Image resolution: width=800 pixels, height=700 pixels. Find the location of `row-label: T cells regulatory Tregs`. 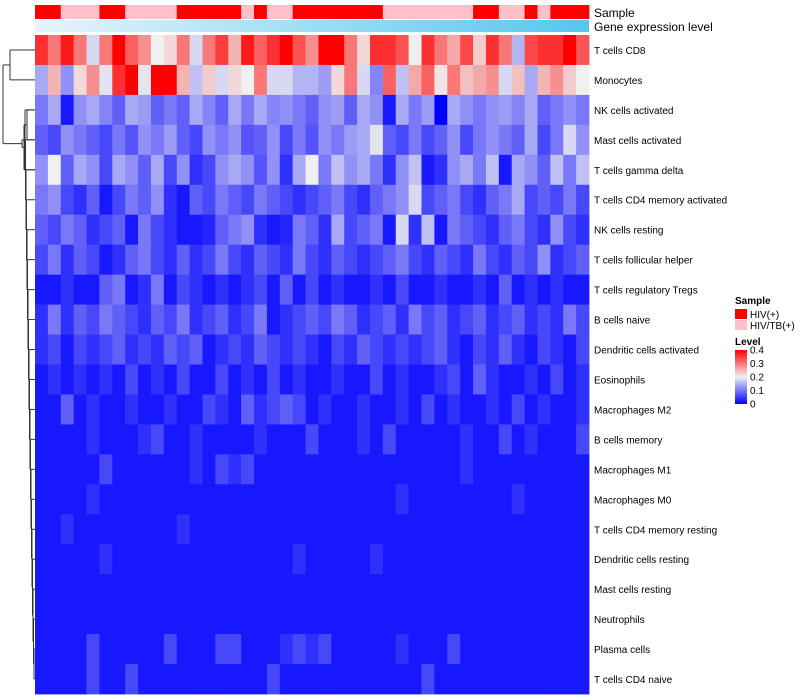

row-label: T cells regulatory Tregs is located at coordinates (646, 291).